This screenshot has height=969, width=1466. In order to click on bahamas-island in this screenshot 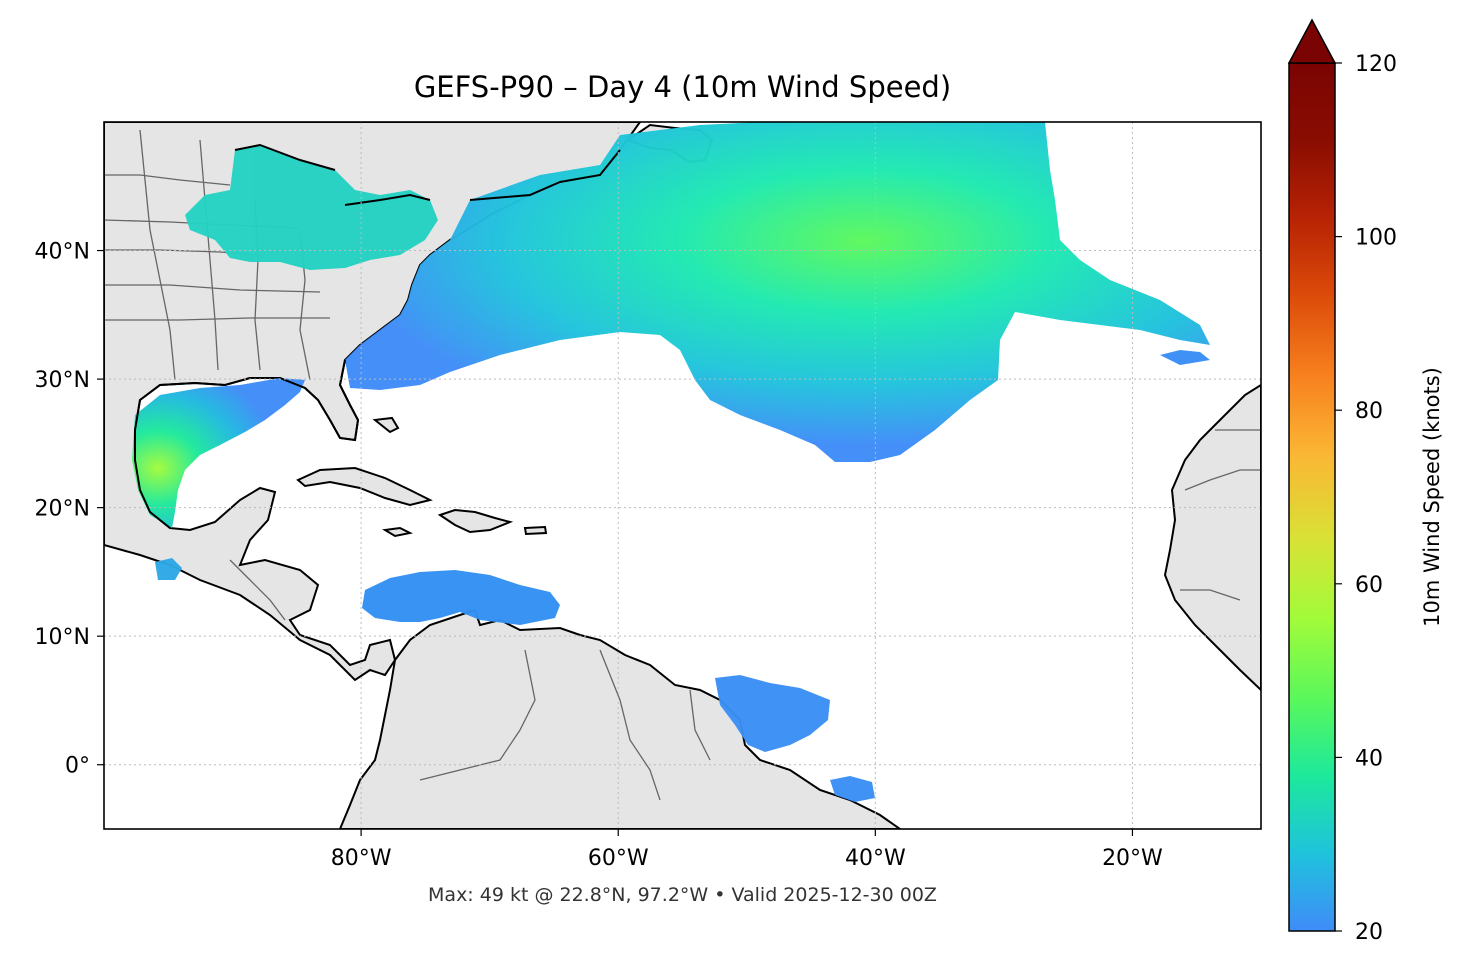, I will do `click(386, 425)`.